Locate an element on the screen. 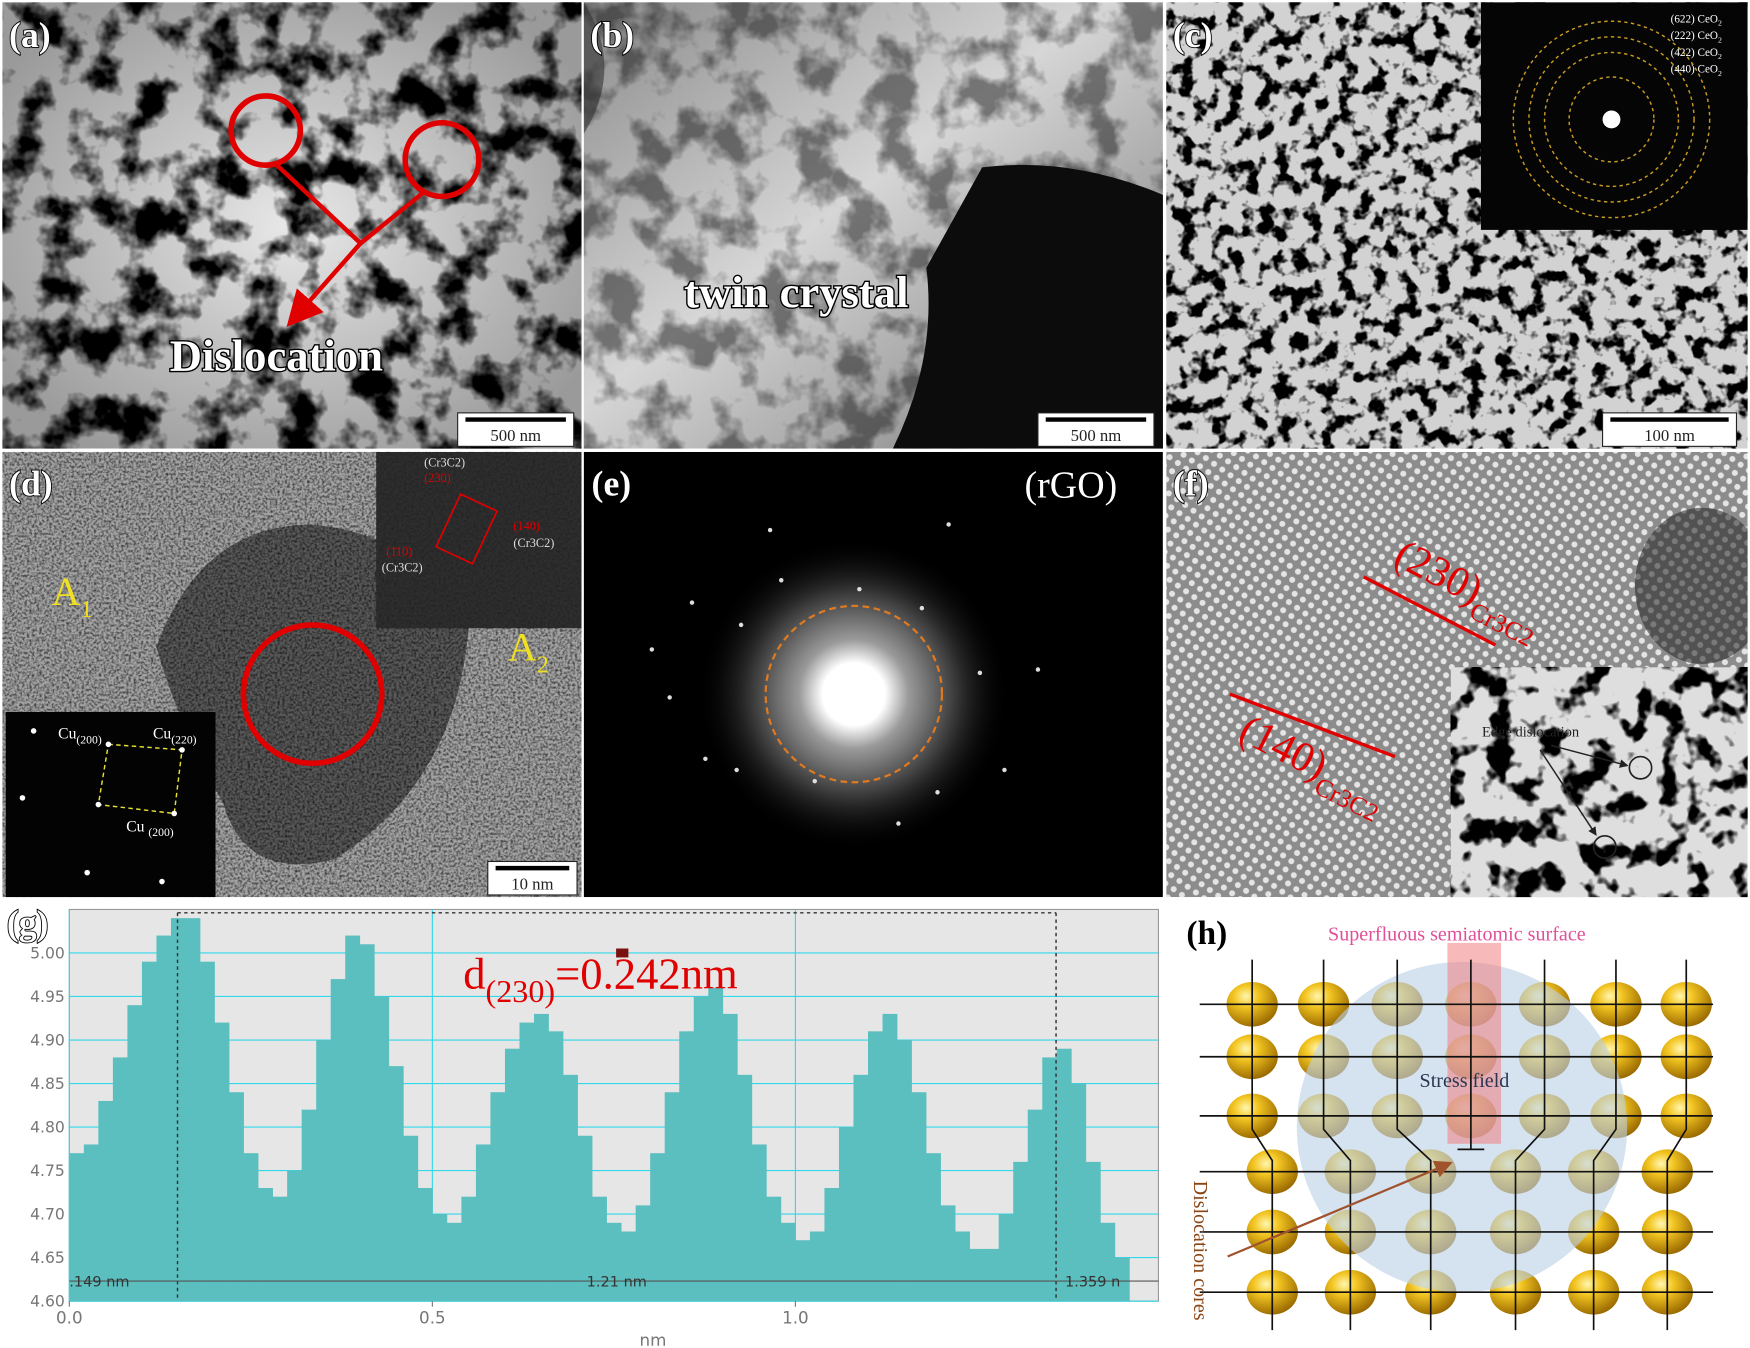 The image size is (1750, 1348). center-spot is located at coordinates (854, 694).